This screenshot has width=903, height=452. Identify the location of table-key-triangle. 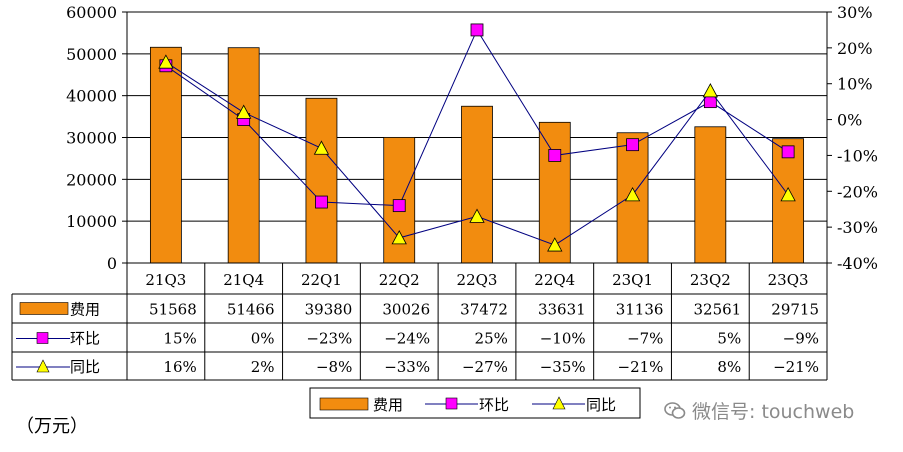
(43, 366).